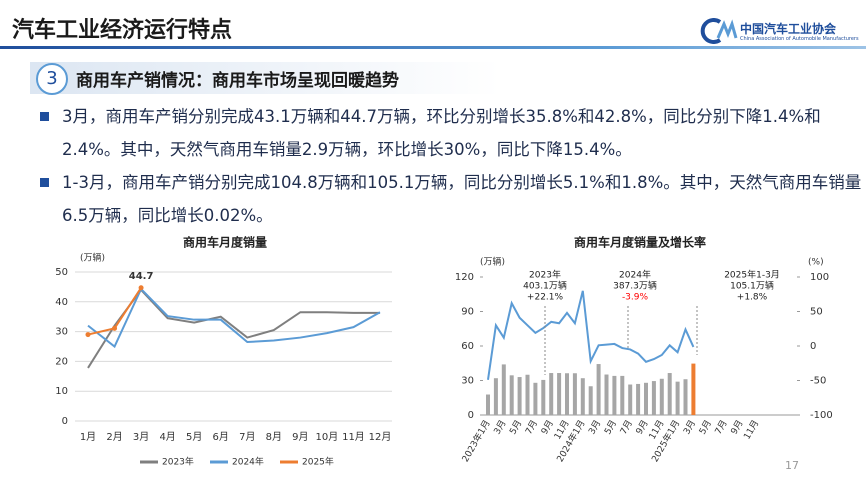 This screenshot has height=488, width=866. Describe the element at coordinates (122, 30) in the screenshot. I see `header-title: 汽车工业经济运行特点` at that location.